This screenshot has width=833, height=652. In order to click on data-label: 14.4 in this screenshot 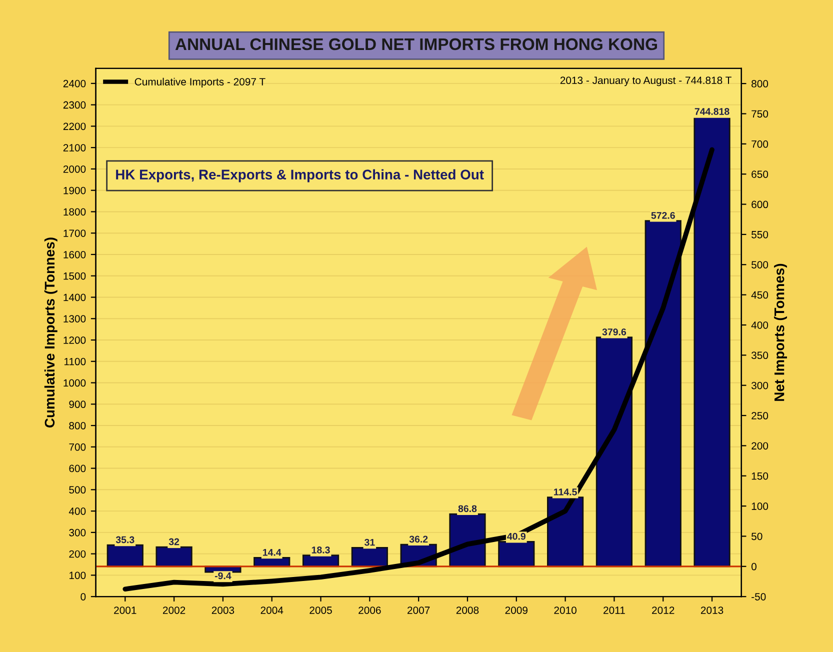, I will do `click(272, 552)`.